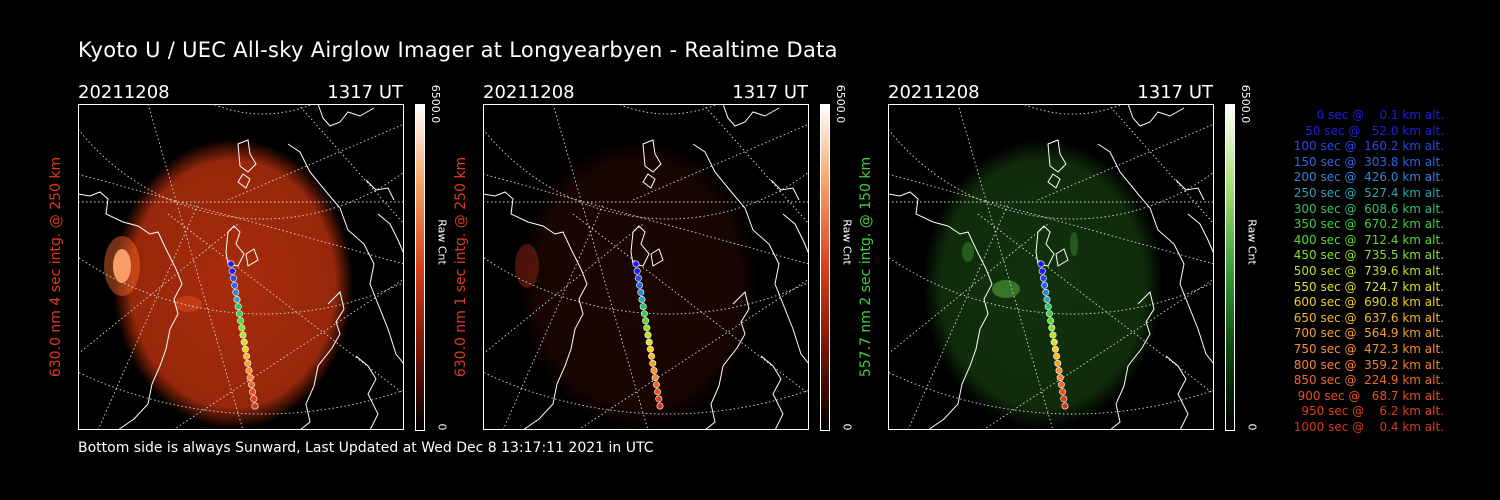 The image size is (1500, 500). I want to click on trajectory-point-1000s, so click(660, 406).